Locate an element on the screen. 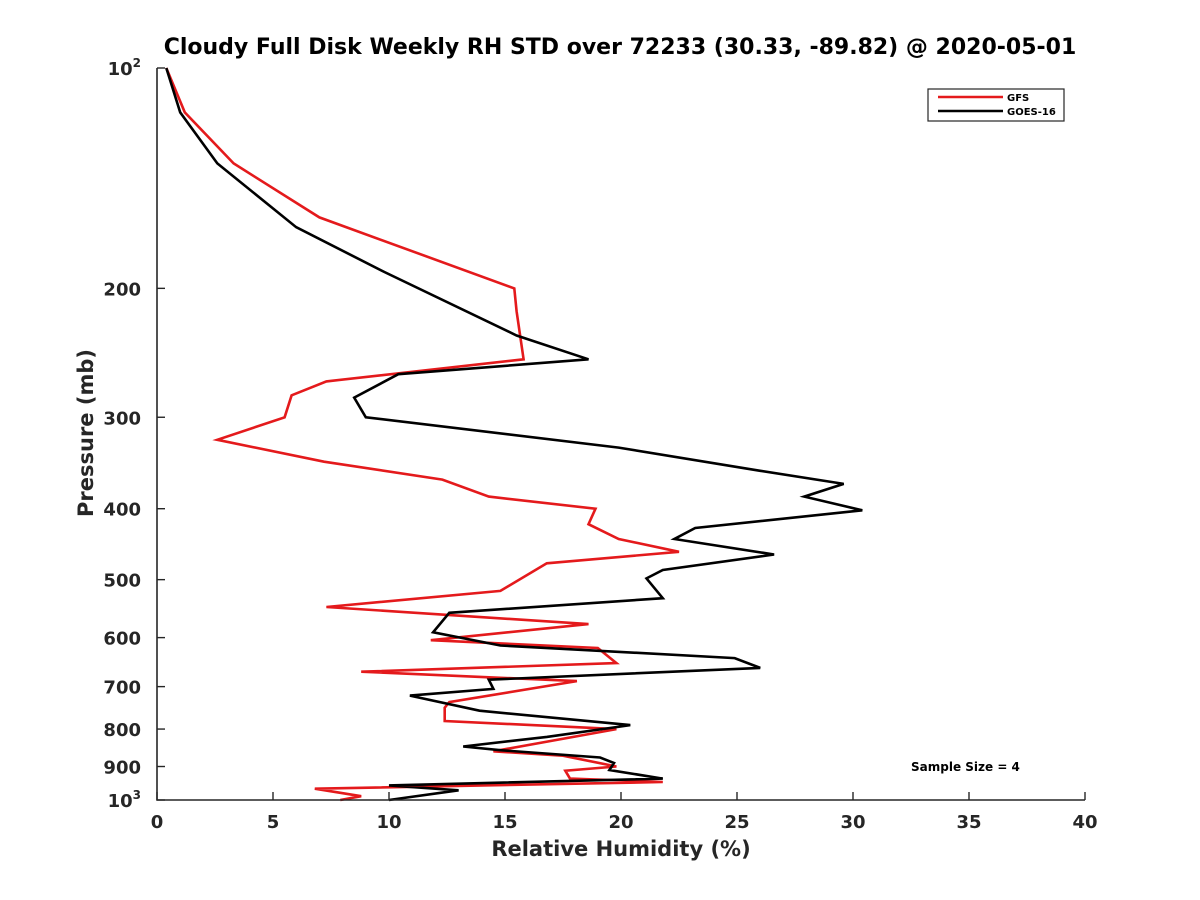  y-tick-label: 800 is located at coordinates (122, 730).